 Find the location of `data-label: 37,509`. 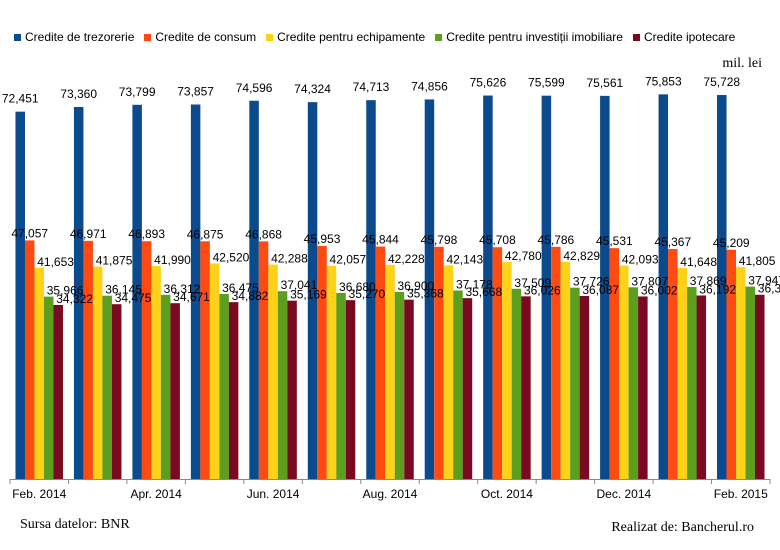

data-label: 37,509 is located at coordinates (532, 283).